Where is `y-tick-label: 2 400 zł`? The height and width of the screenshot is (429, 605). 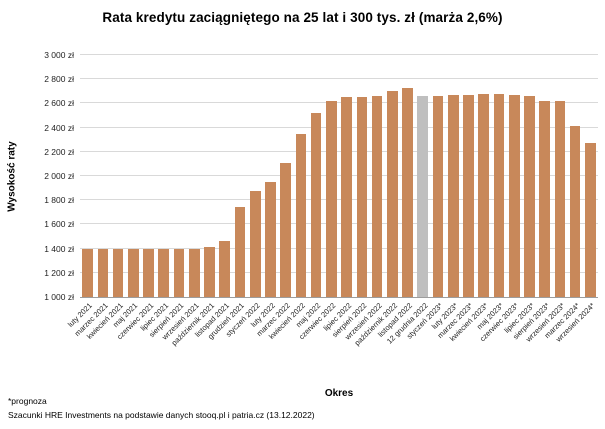 y-tick-label: 2 400 zł is located at coordinates (59, 127).